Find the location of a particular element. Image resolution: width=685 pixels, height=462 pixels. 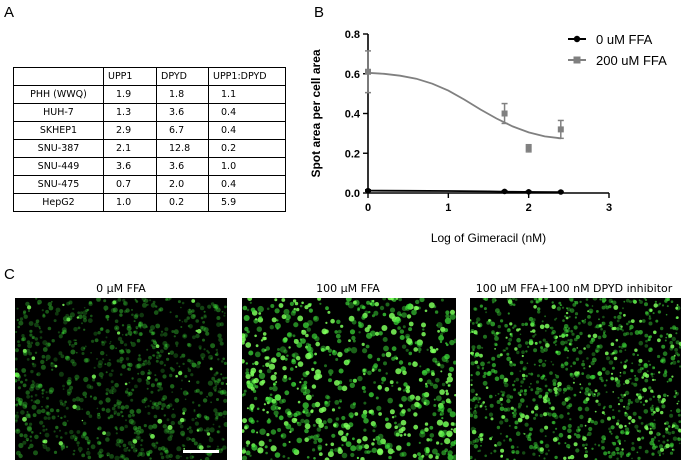

table-row: SNU-475 0.7 2.0 0.4 is located at coordinates (149, 184).